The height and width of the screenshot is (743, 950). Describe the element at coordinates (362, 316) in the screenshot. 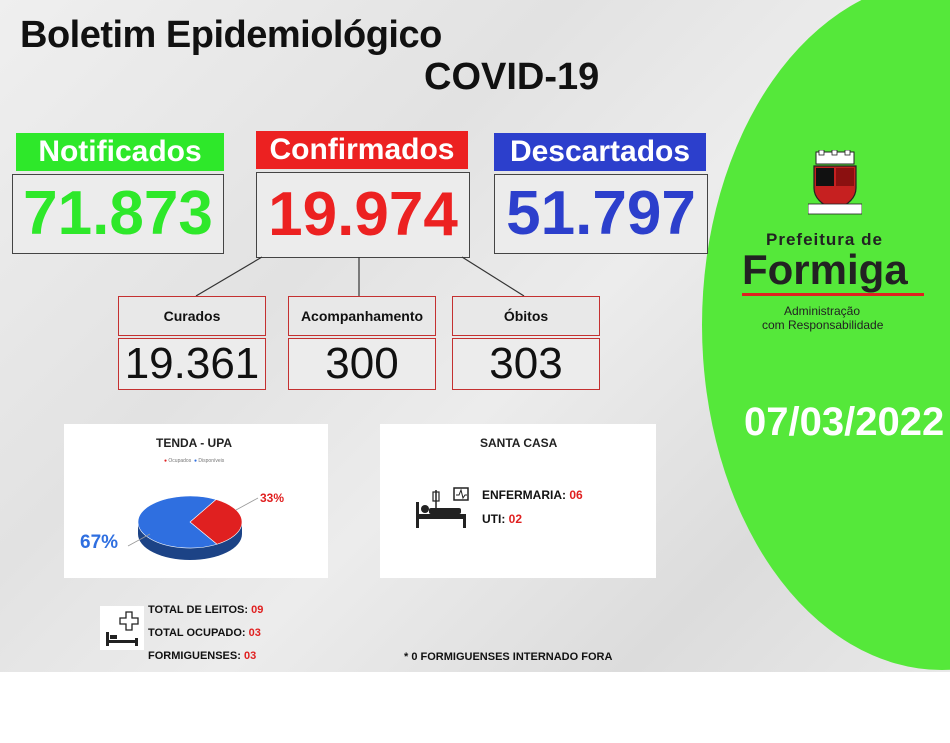

I see `acompanhamento-label: Acompanhamento` at that location.